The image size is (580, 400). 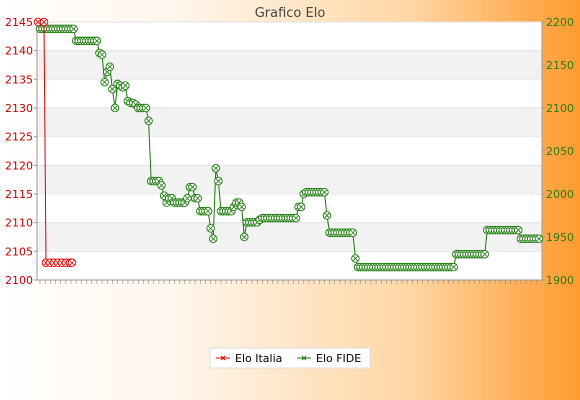 I want to click on y-left-tick-label: 2135, so click(x=19, y=79).